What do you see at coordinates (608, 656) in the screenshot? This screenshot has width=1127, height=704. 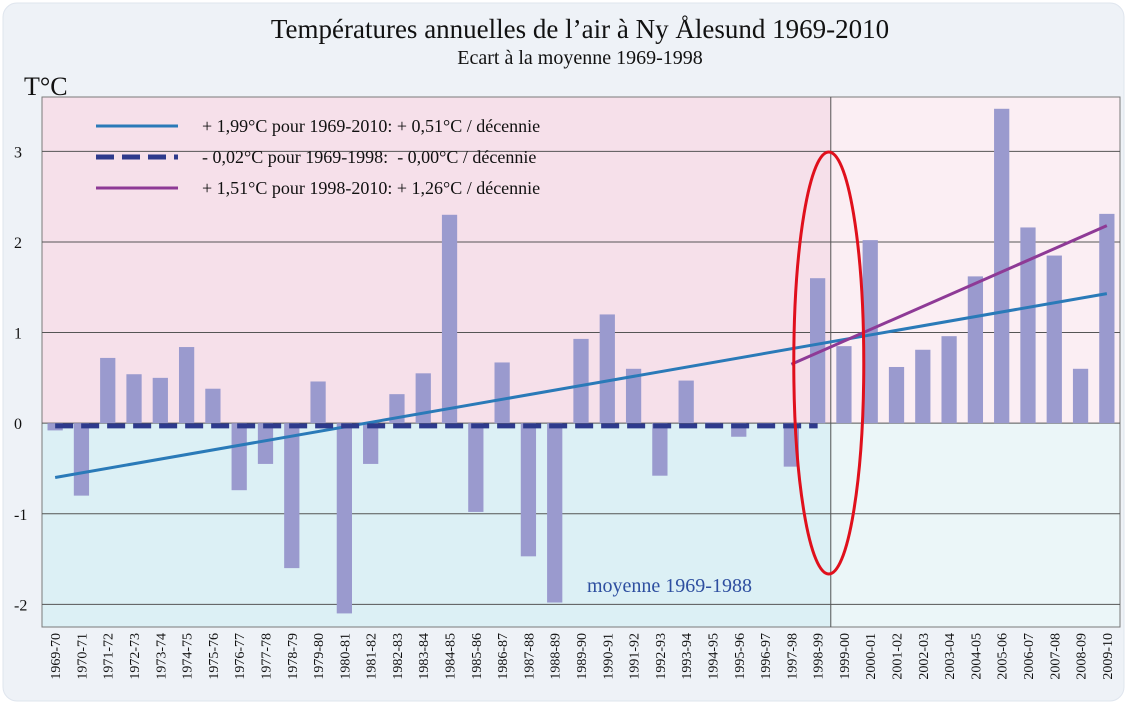 I see `x-tick-label: 1990-91` at bounding box center [608, 656].